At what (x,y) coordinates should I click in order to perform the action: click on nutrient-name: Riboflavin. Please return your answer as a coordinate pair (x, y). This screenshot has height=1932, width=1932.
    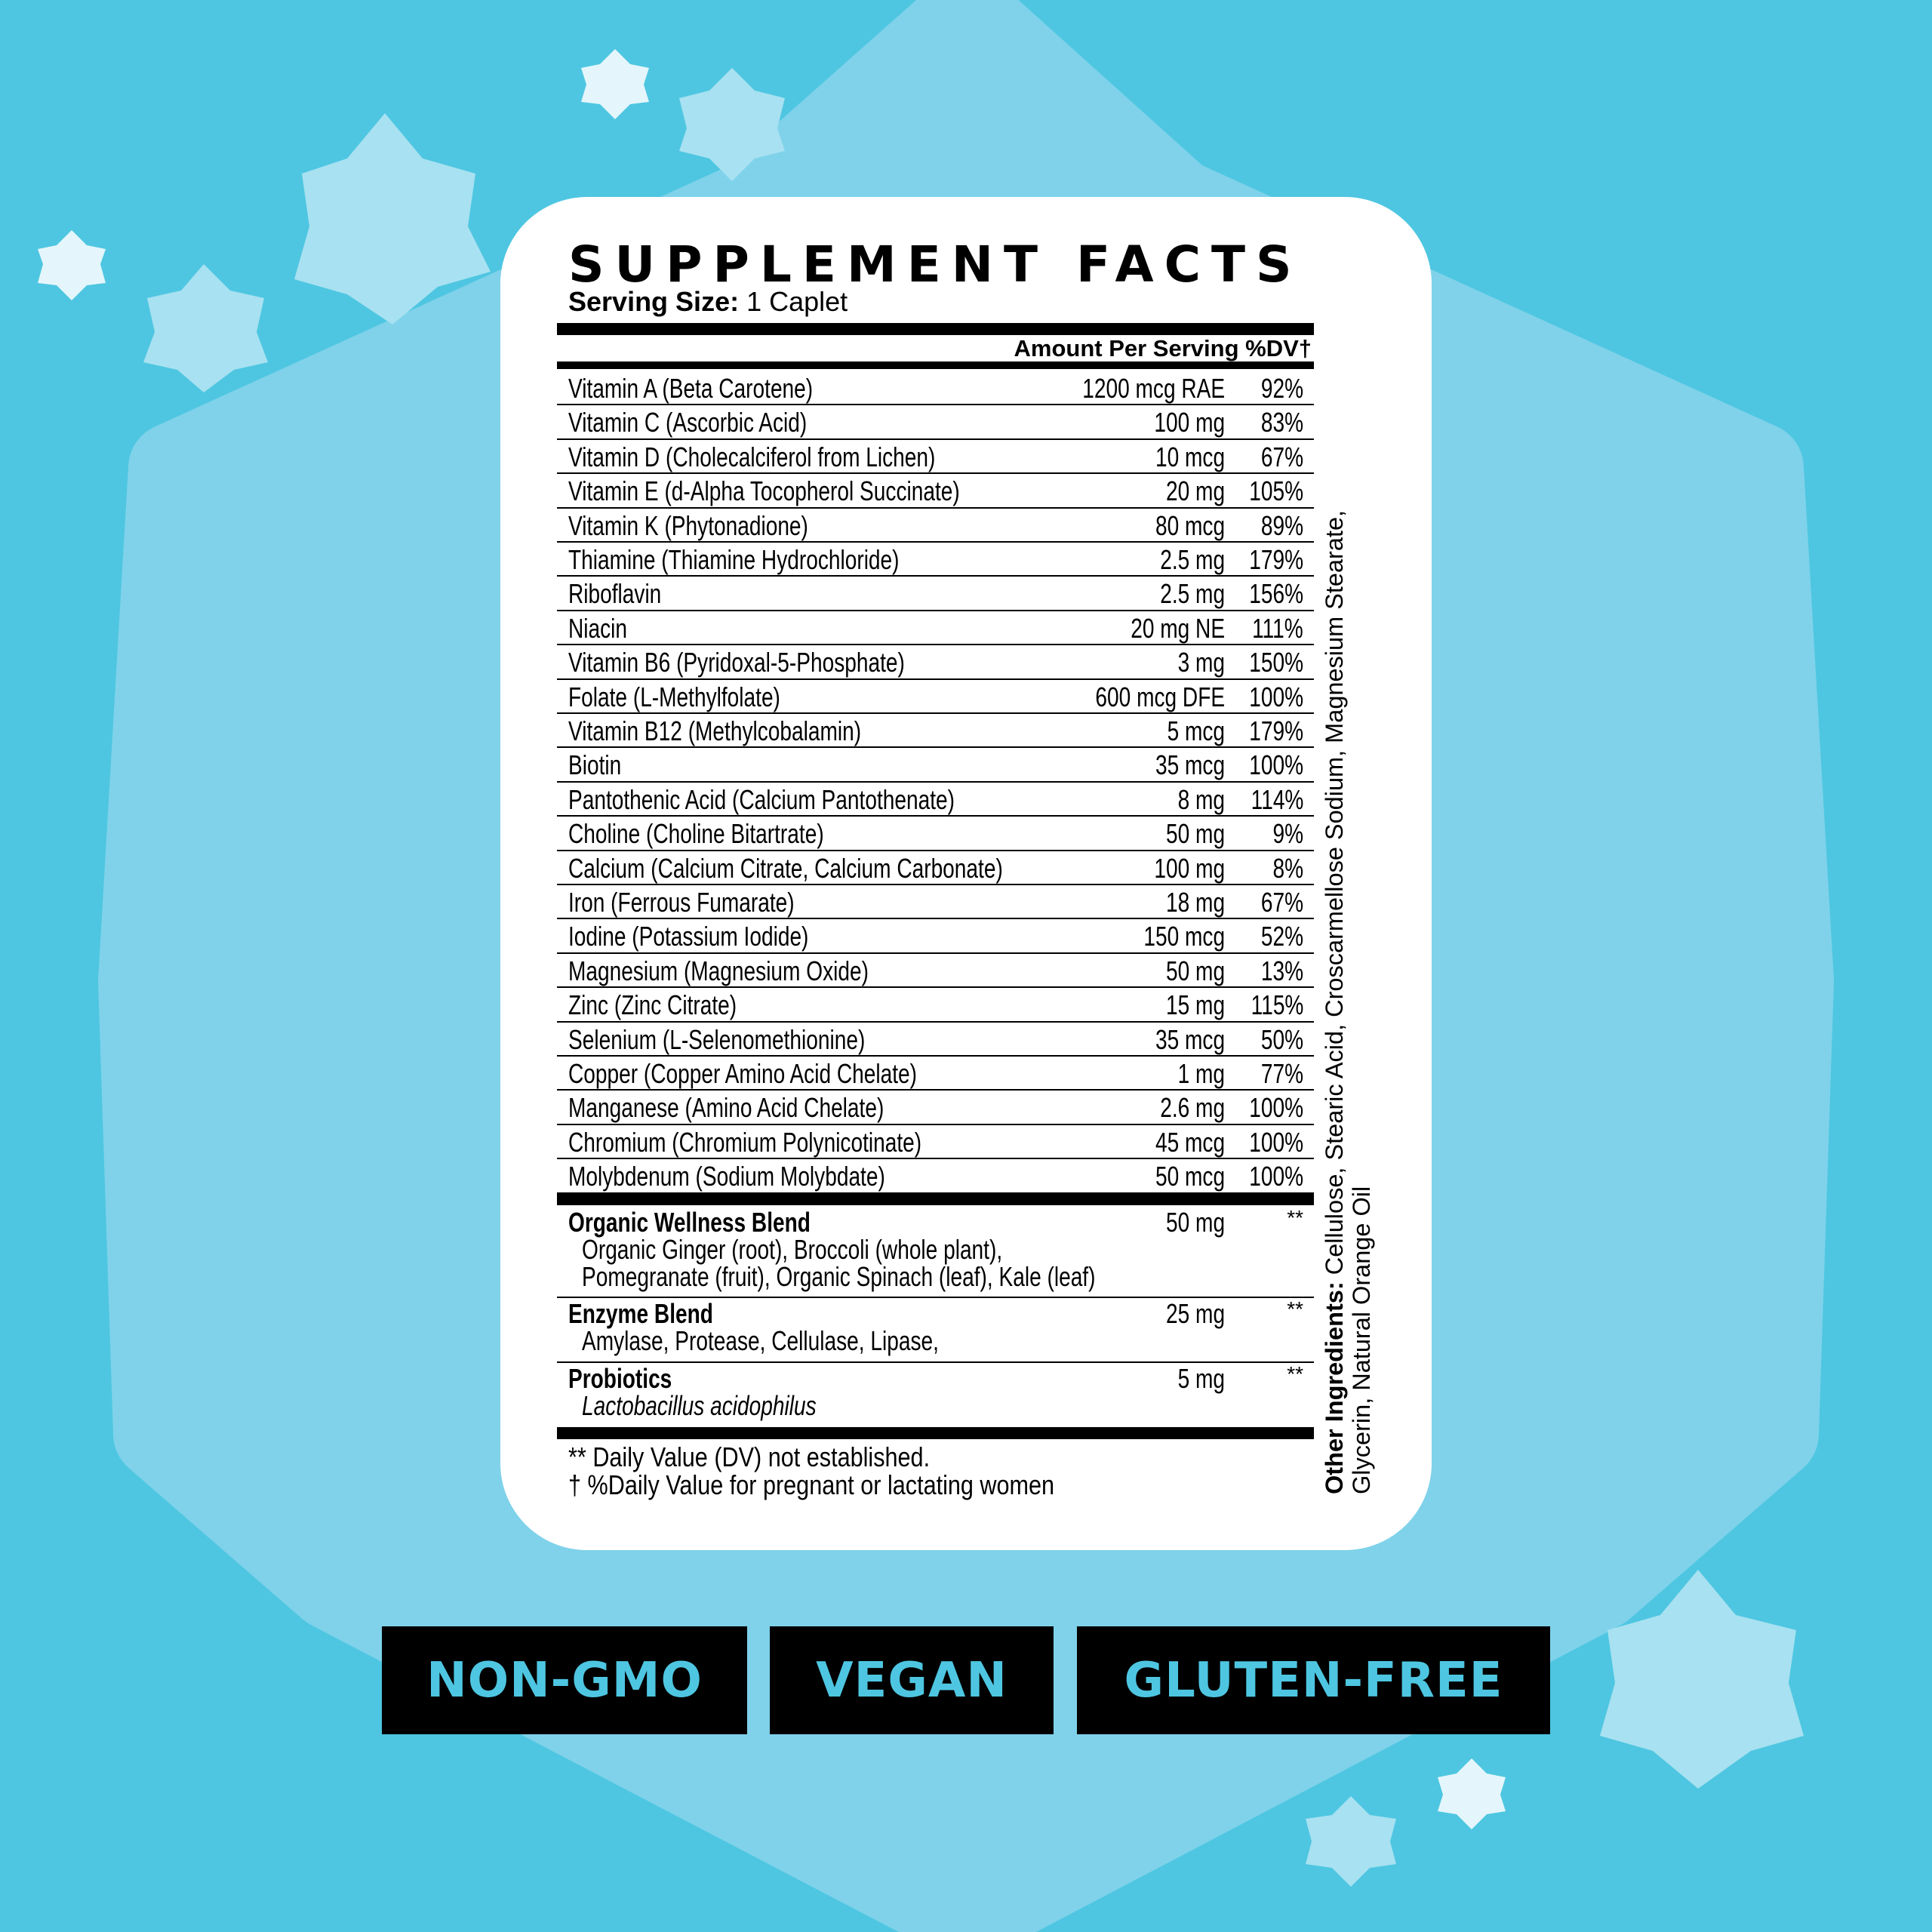
    Looking at the image, I should click on (615, 594).